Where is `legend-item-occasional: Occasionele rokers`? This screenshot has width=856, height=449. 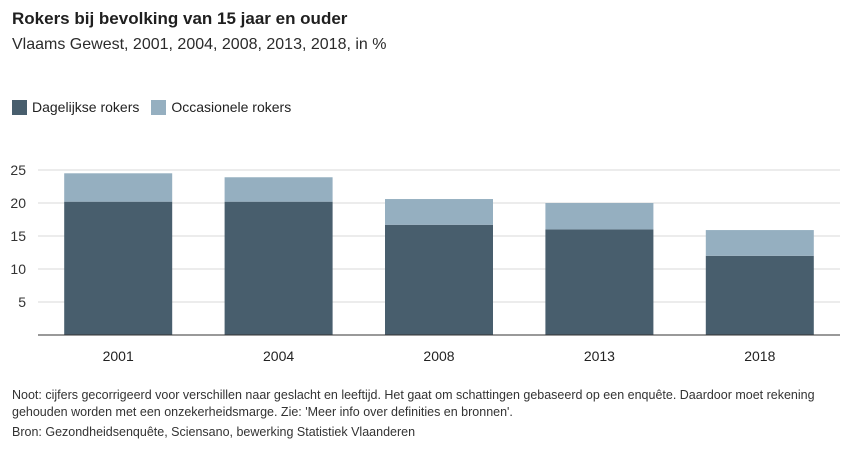 legend-item-occasional: Occasionele rokers is located at coordinates (221, 107).